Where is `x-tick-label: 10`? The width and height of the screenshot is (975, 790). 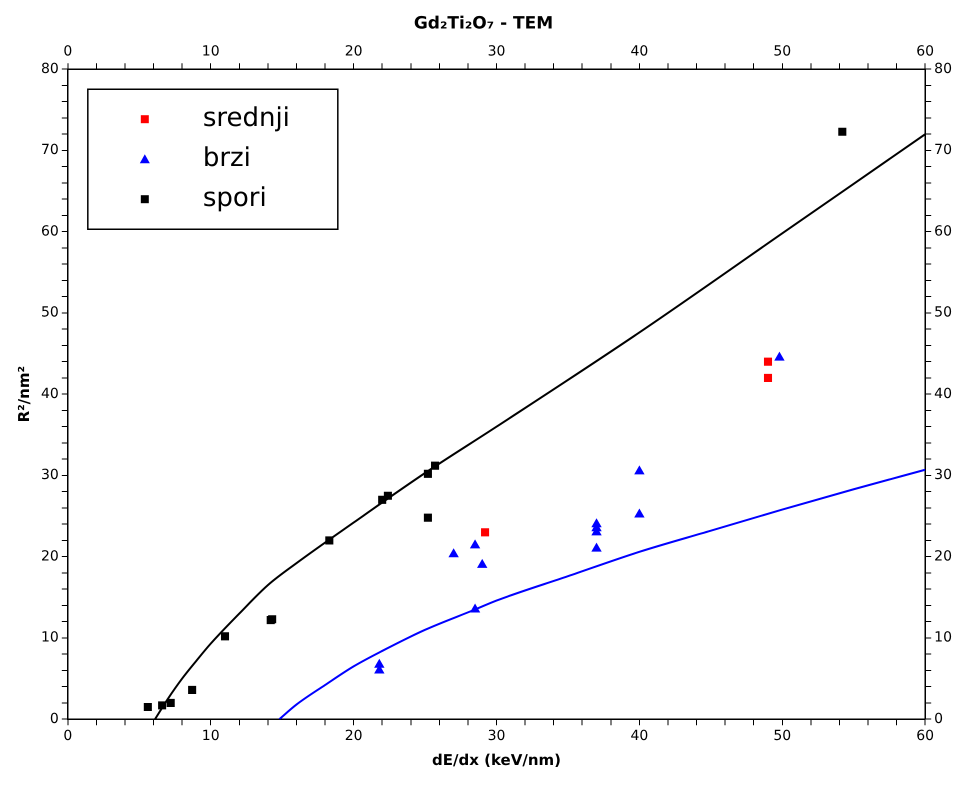 x-tick-label: 10 is located at coordinates (211, 736).